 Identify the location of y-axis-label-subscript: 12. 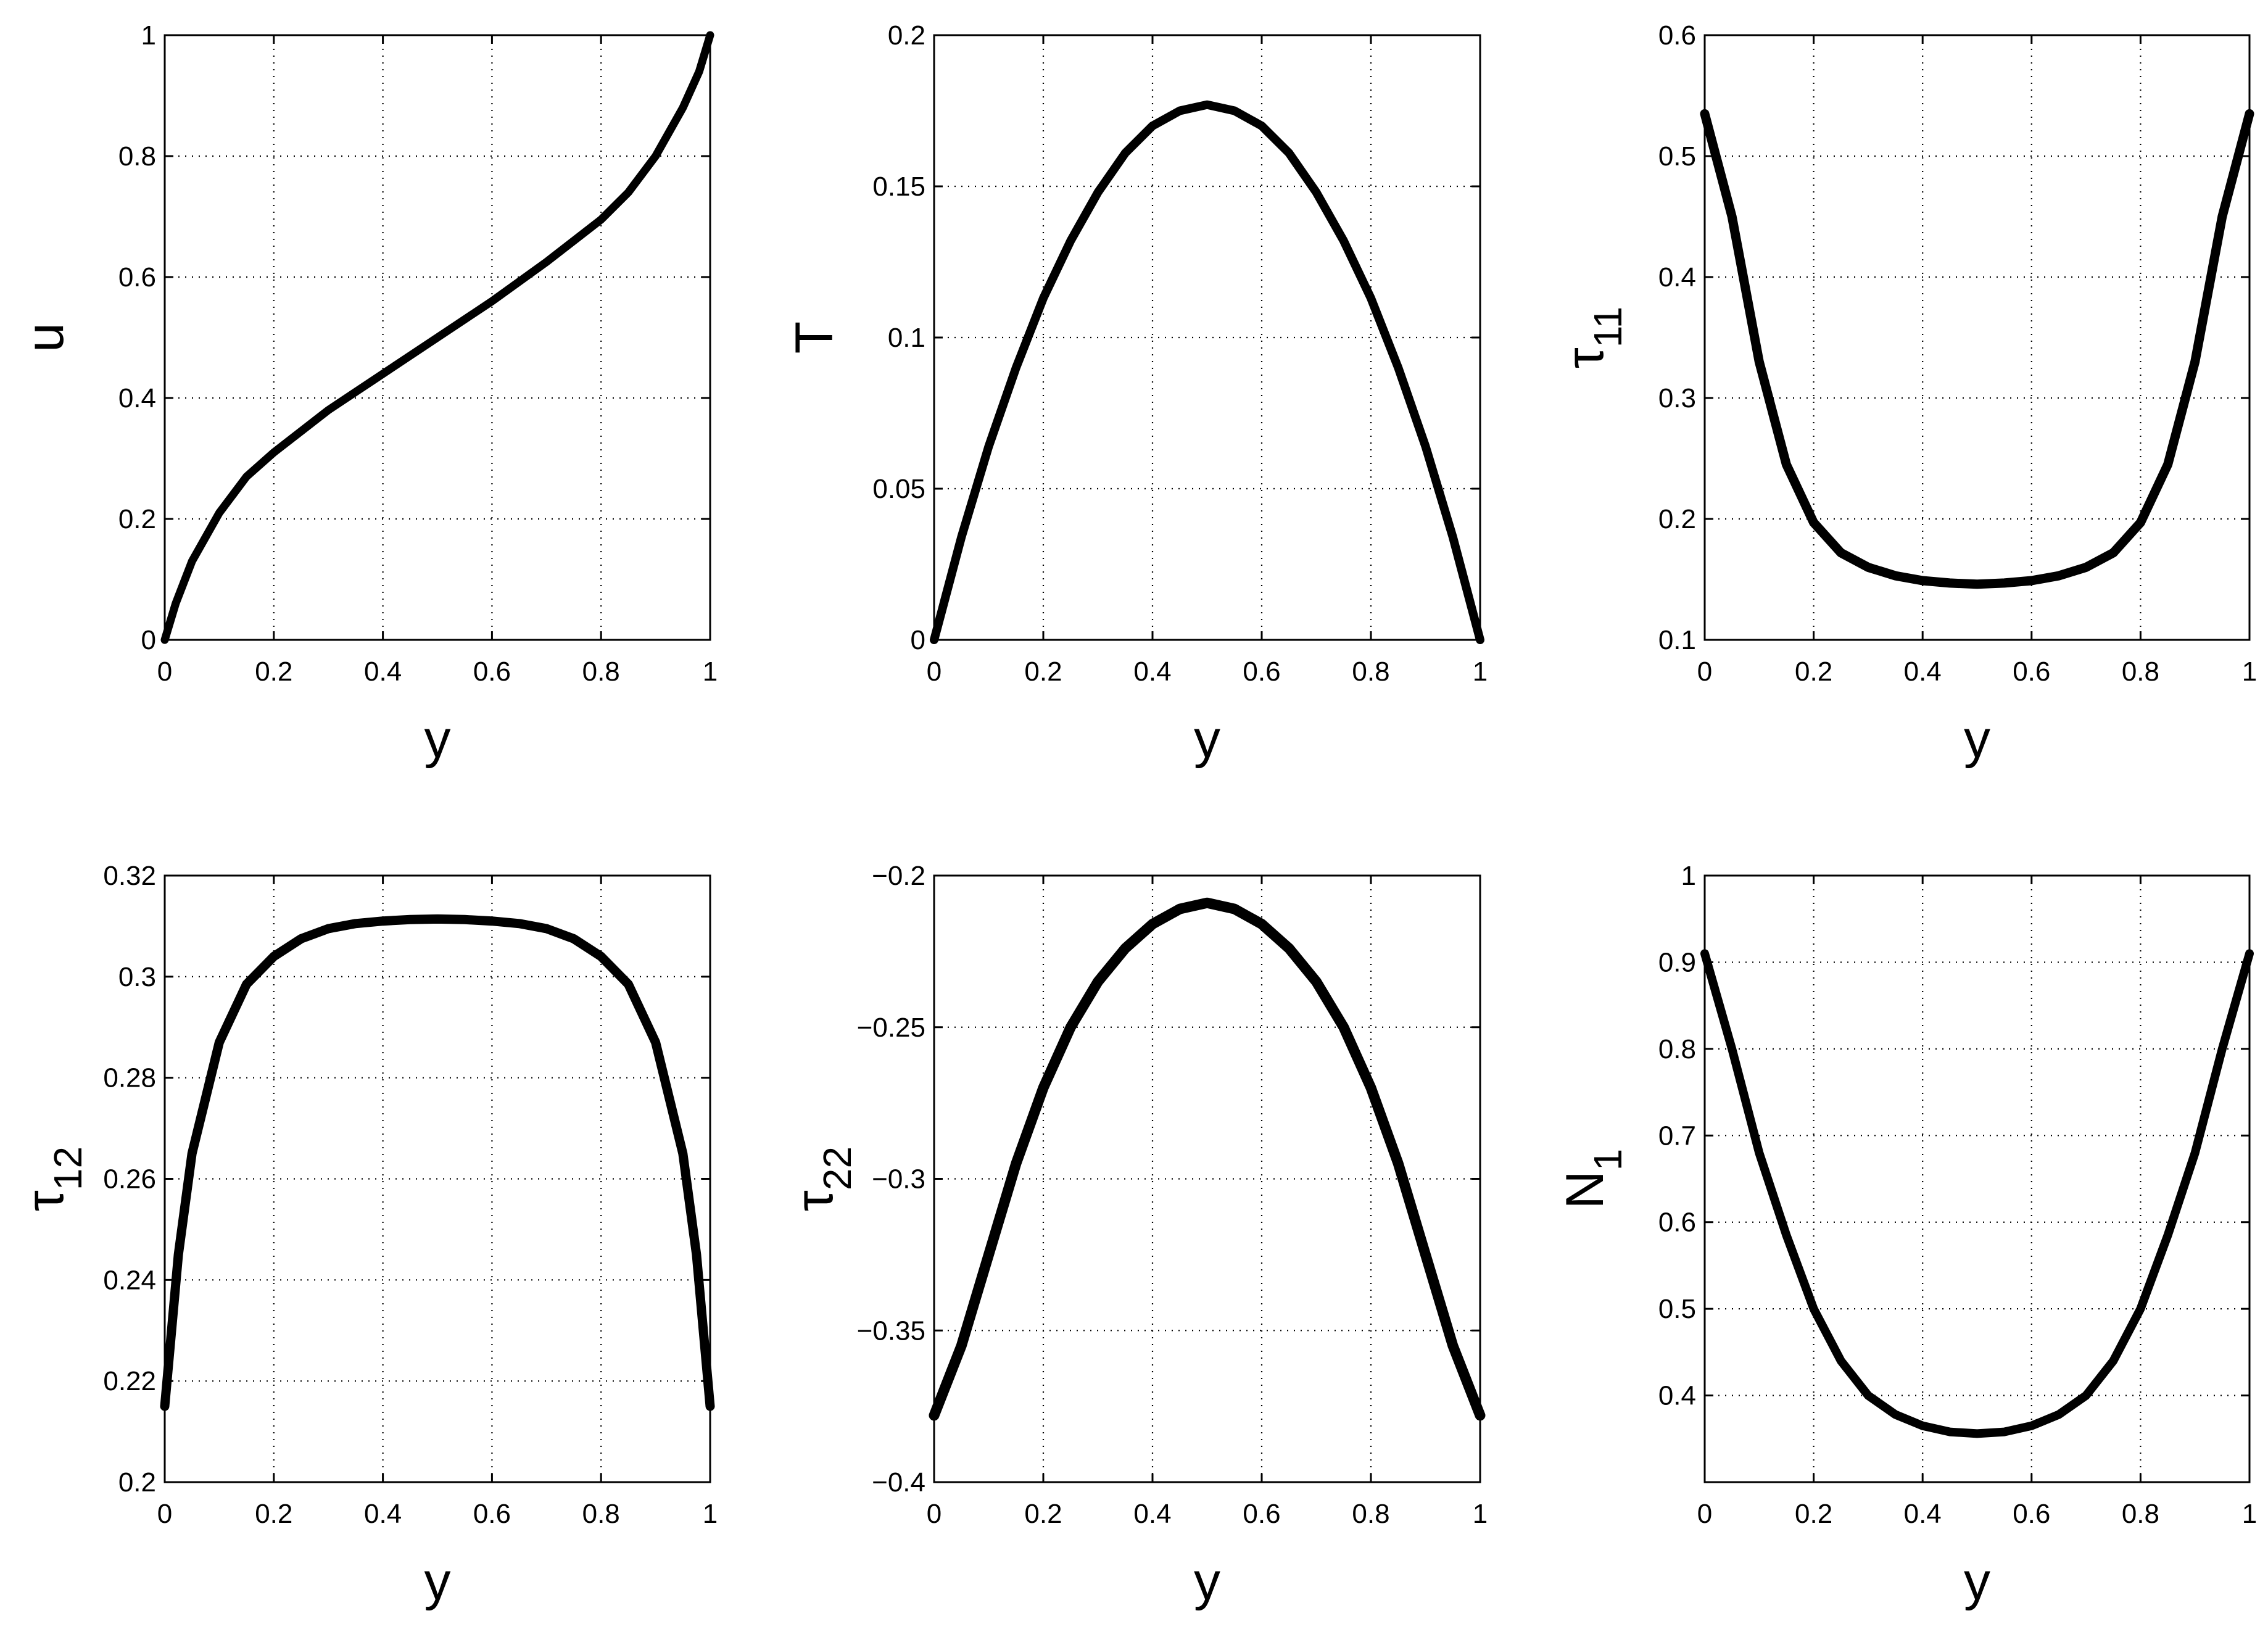
(68, 1168).